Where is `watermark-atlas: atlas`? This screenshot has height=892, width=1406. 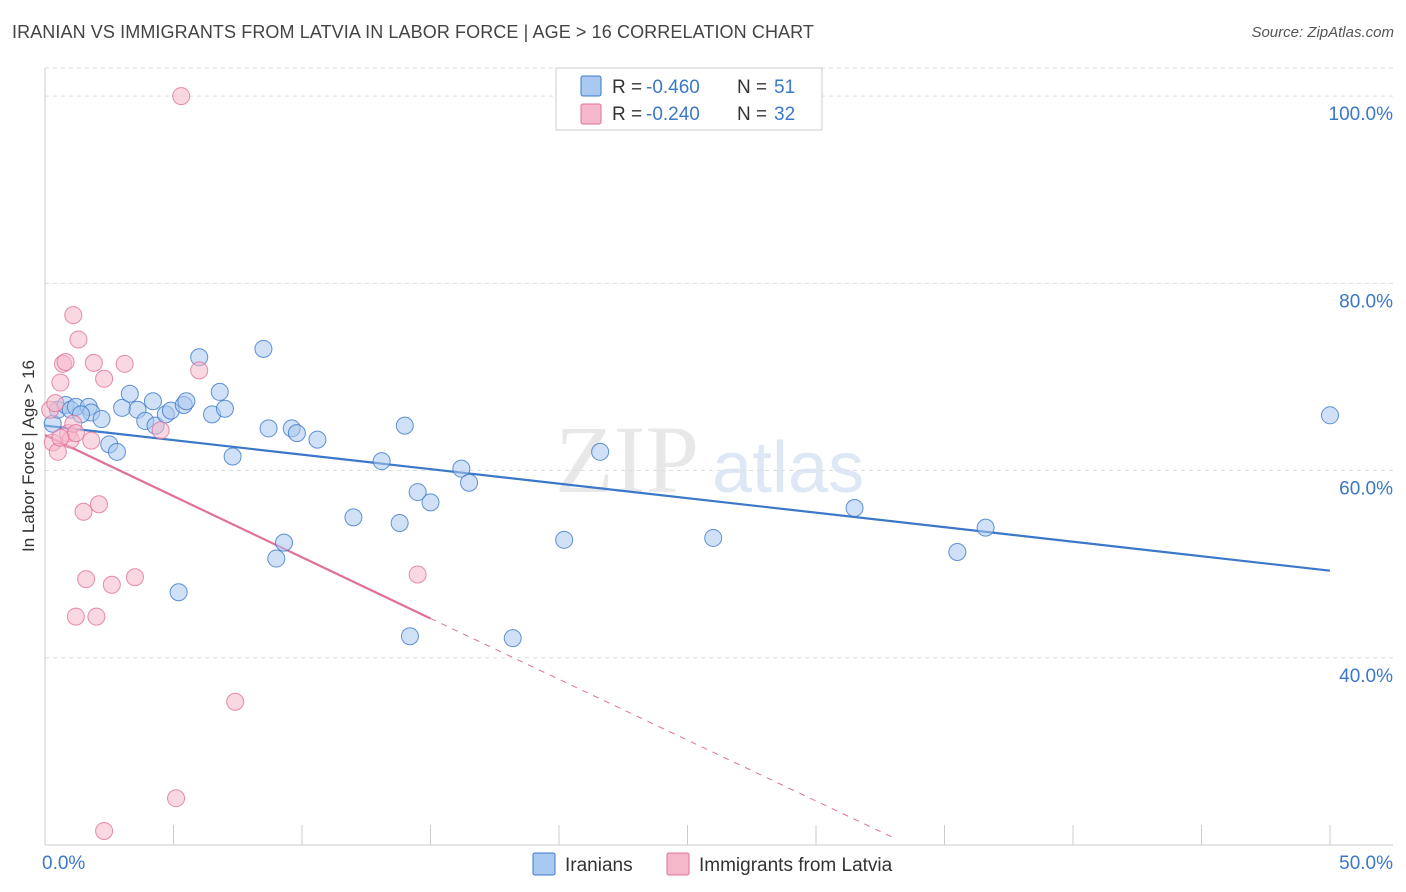
watermark-atlas: atlas is located at coordinates (788, 468).